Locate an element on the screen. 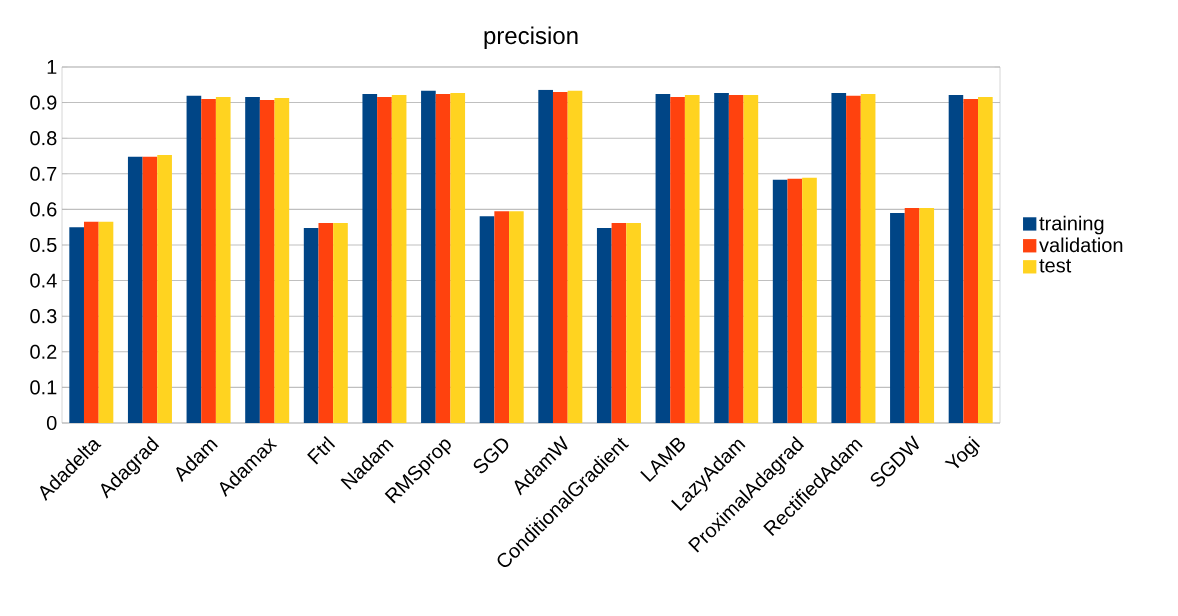 Image resolution: width=1178 pixels, height=616 pixels. x-tick-label: Ftrl is located at coordinates (321, 450).